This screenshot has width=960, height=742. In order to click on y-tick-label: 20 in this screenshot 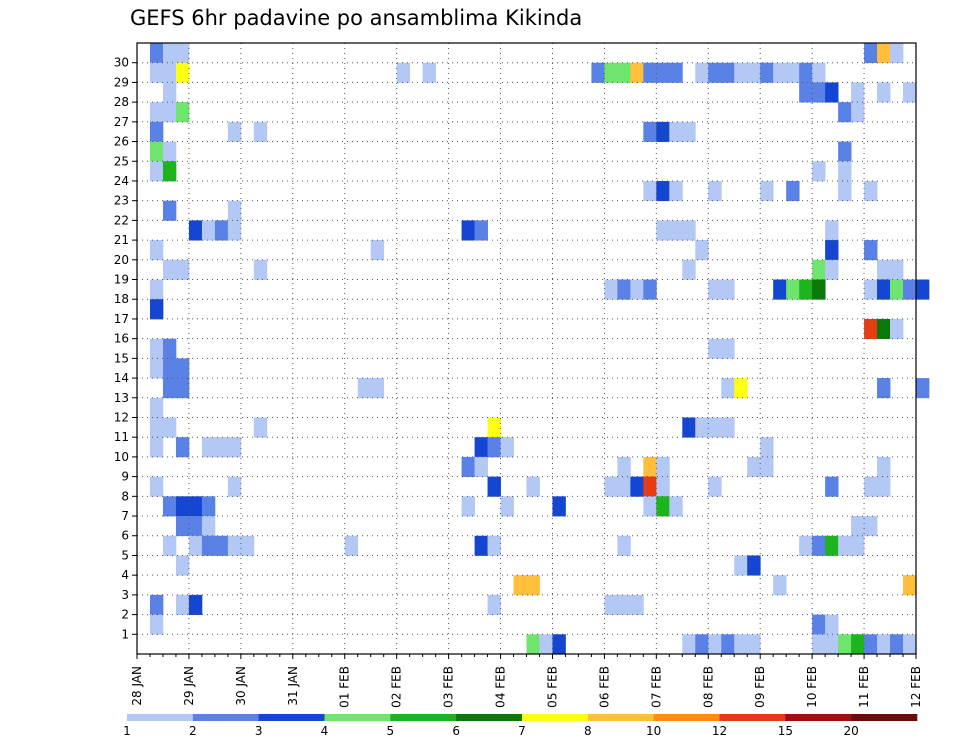, I will do `click(121, 260)`.